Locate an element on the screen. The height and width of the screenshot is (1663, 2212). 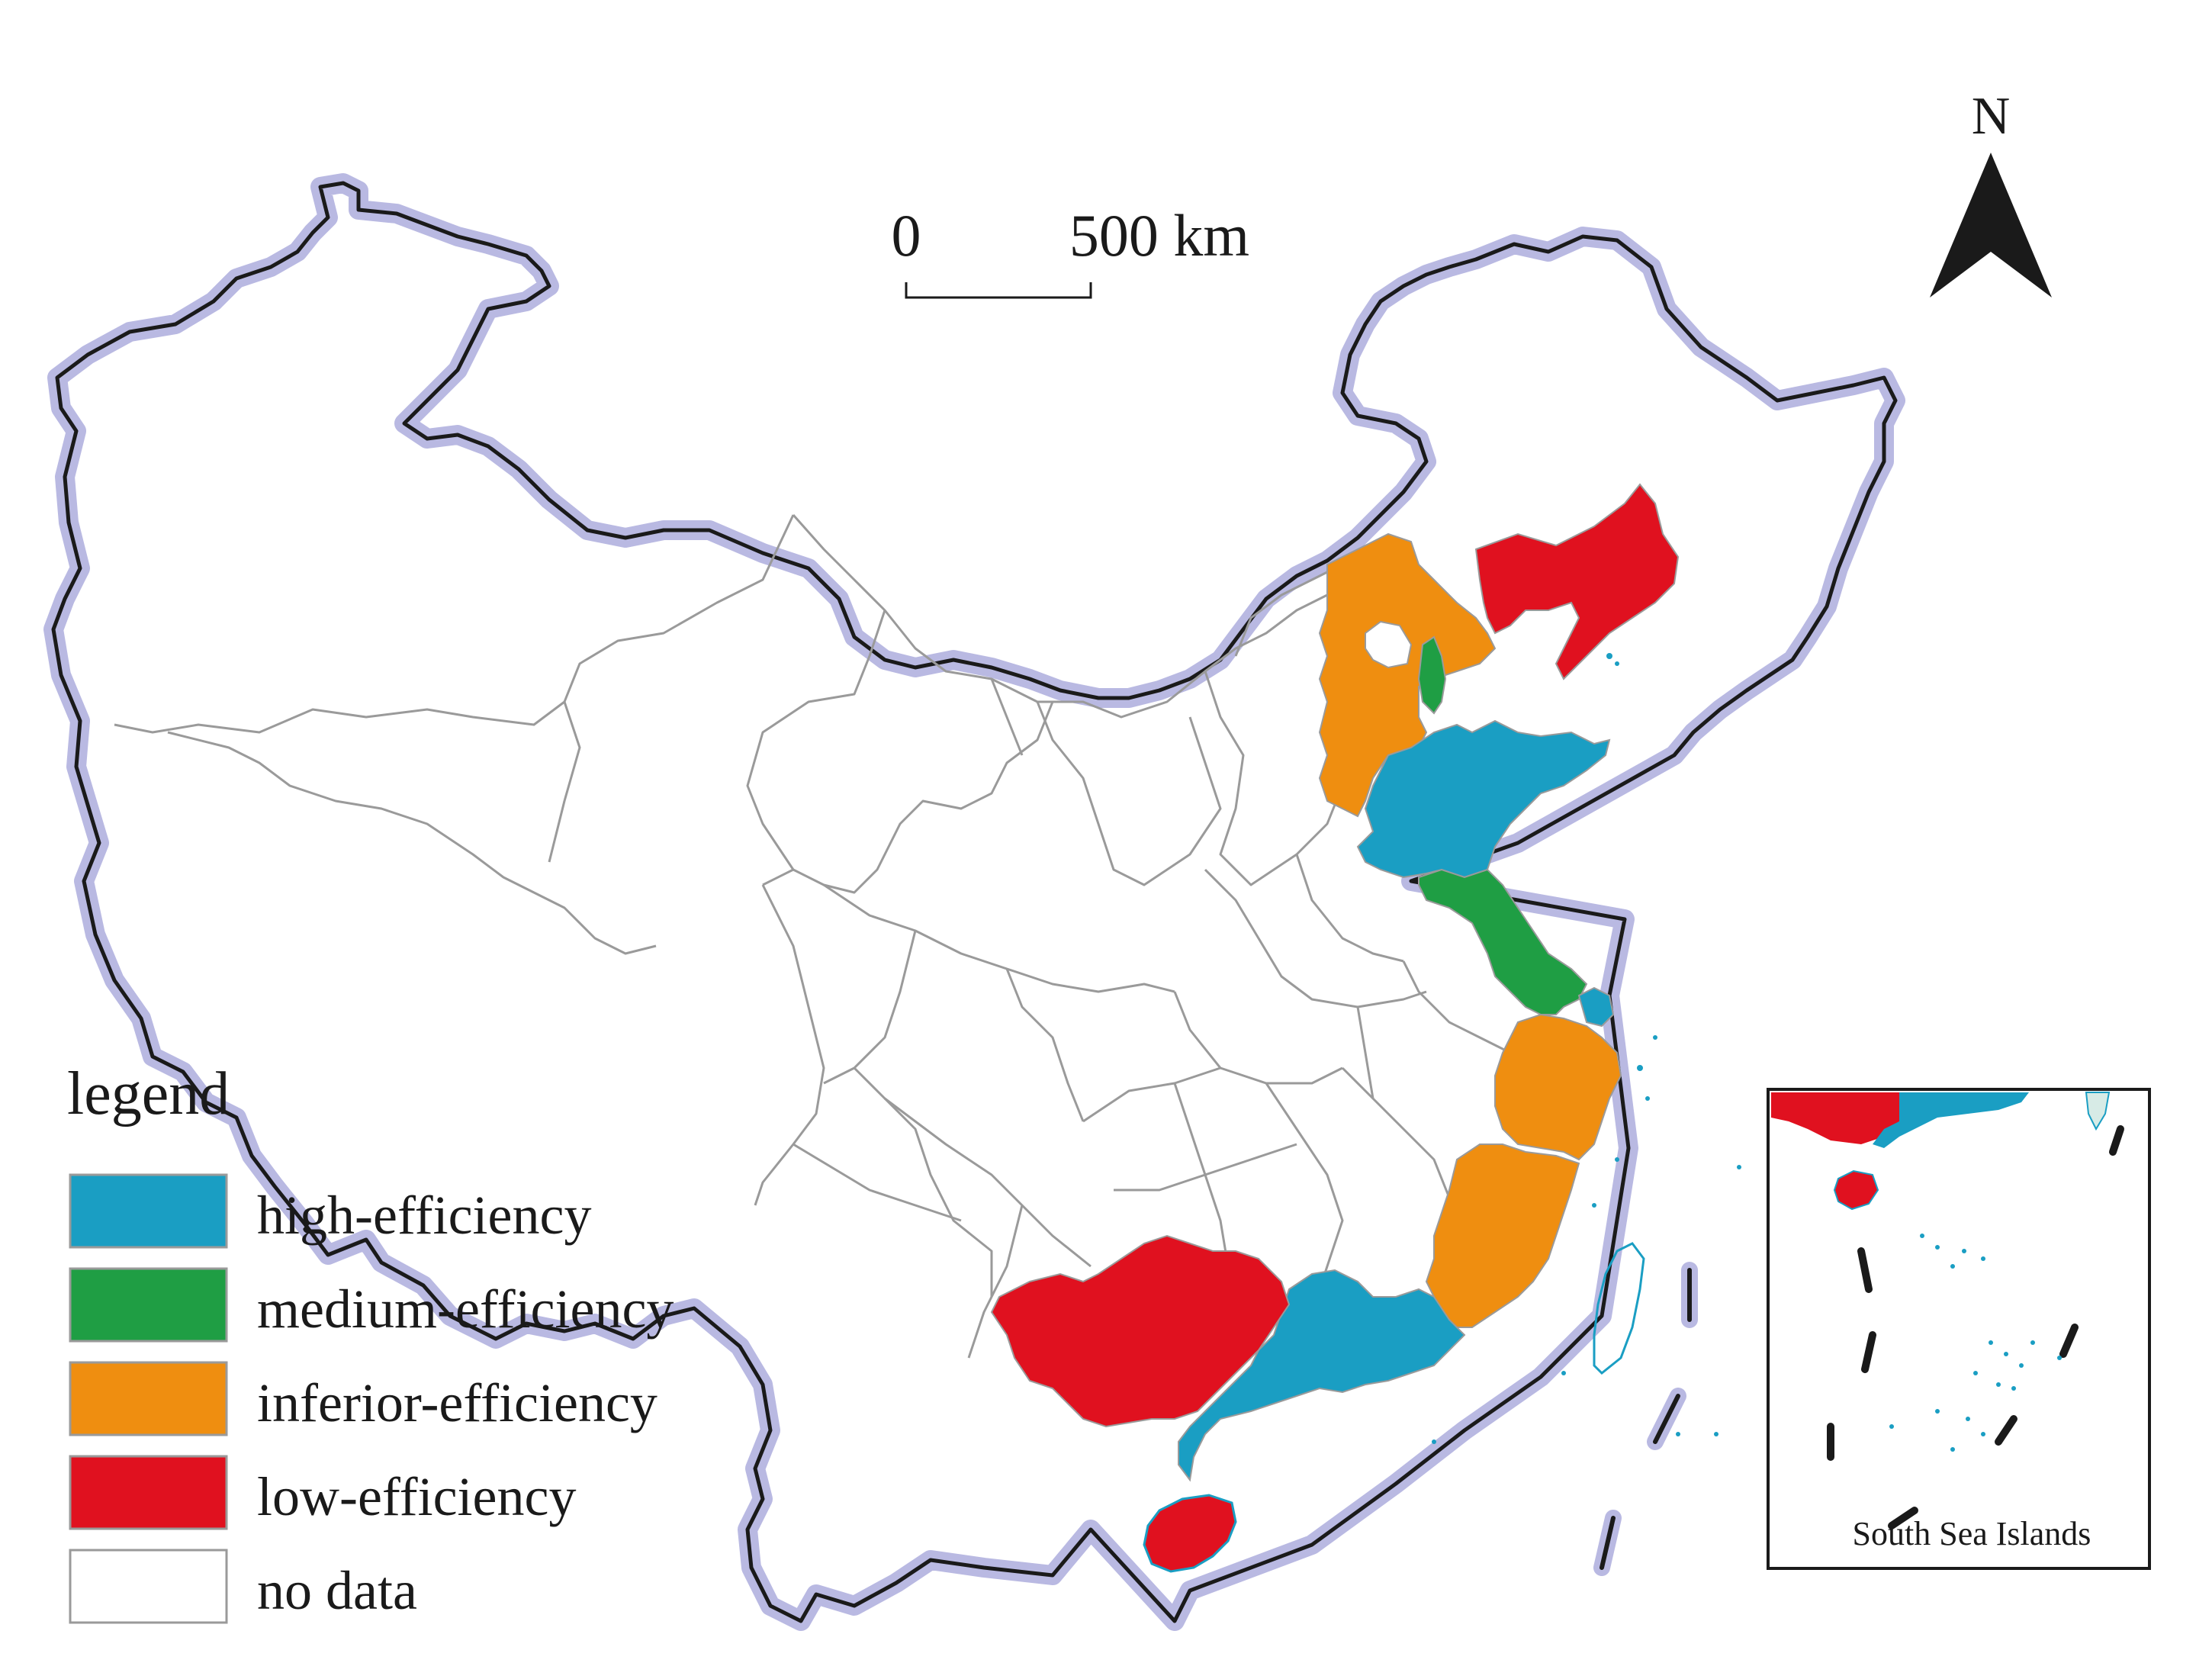
north-arrow: N is located at coordinates (1991, 192).